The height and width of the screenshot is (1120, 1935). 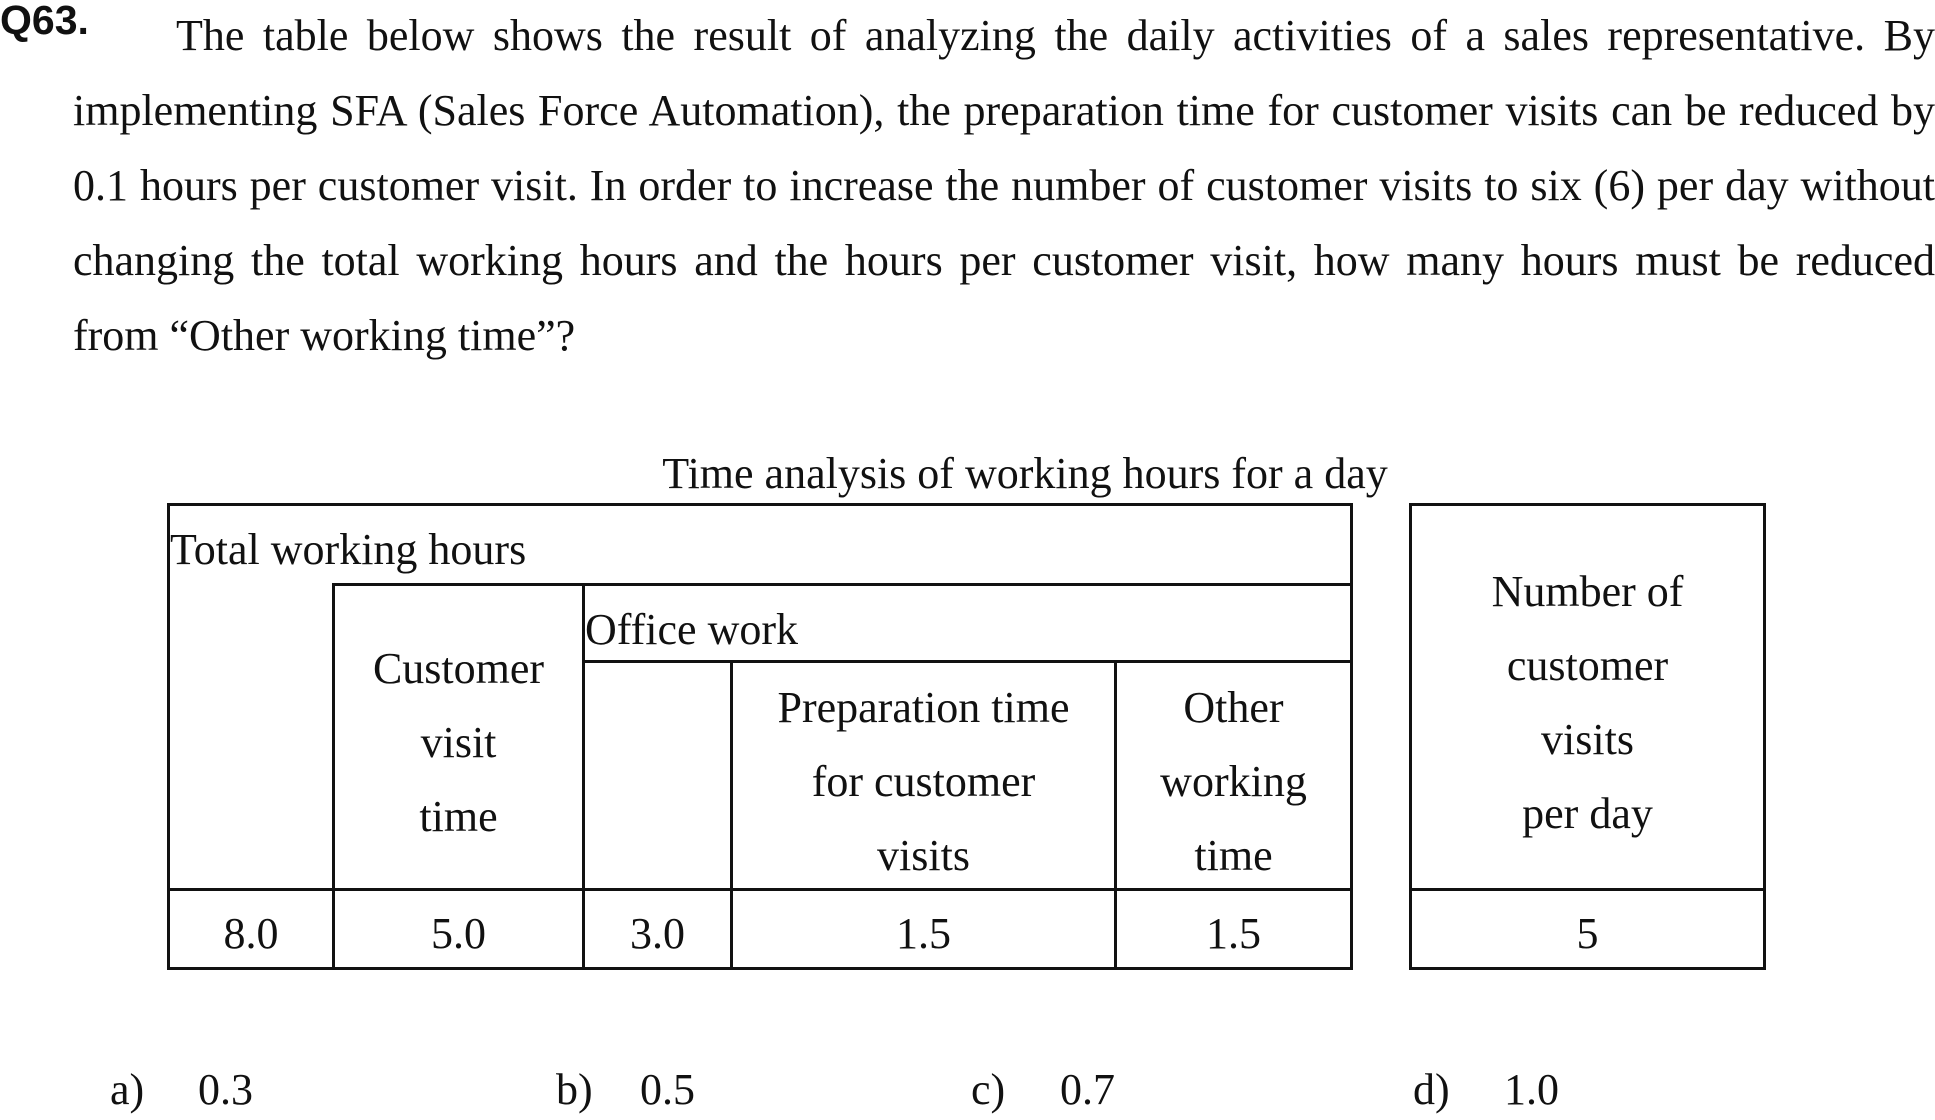 What do you see at coordinates (1233, 933) in the screenshot?
I see `value-other-working-time: 1.5` at bounding box center [1233, 933].